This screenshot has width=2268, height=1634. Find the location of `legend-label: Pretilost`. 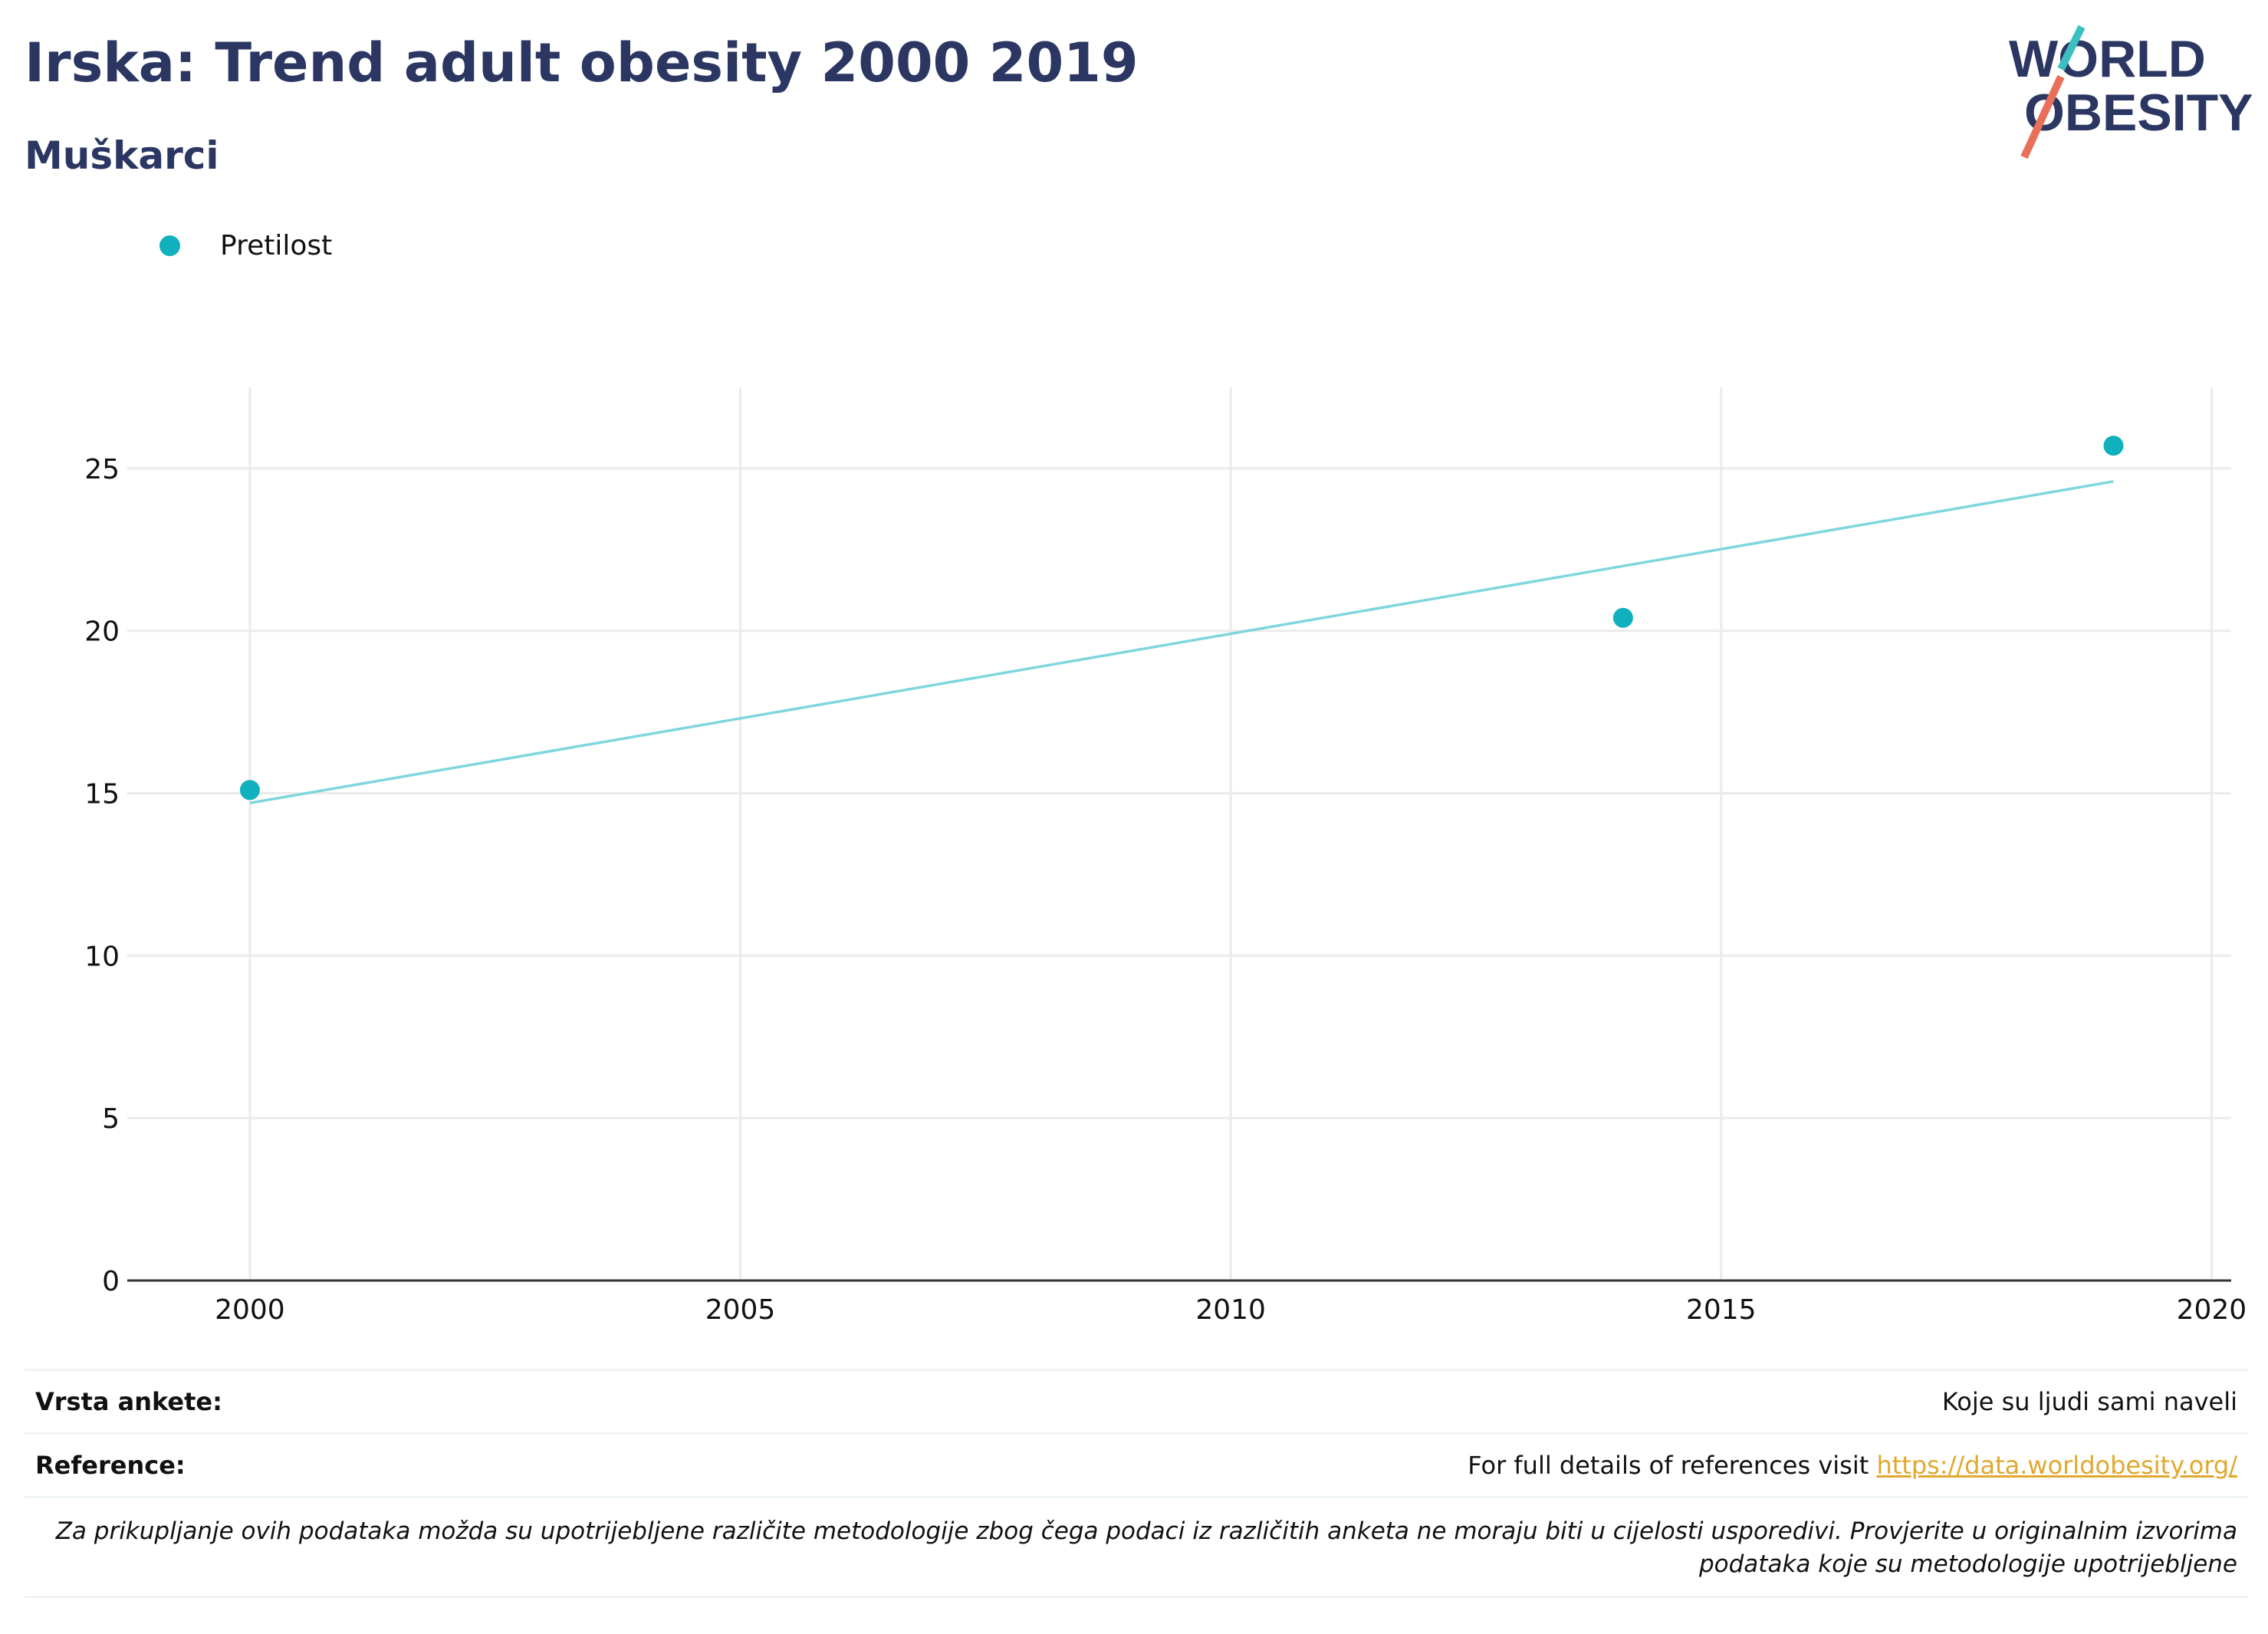

legend-label: Pretilost is located at coordinates (276, 246).